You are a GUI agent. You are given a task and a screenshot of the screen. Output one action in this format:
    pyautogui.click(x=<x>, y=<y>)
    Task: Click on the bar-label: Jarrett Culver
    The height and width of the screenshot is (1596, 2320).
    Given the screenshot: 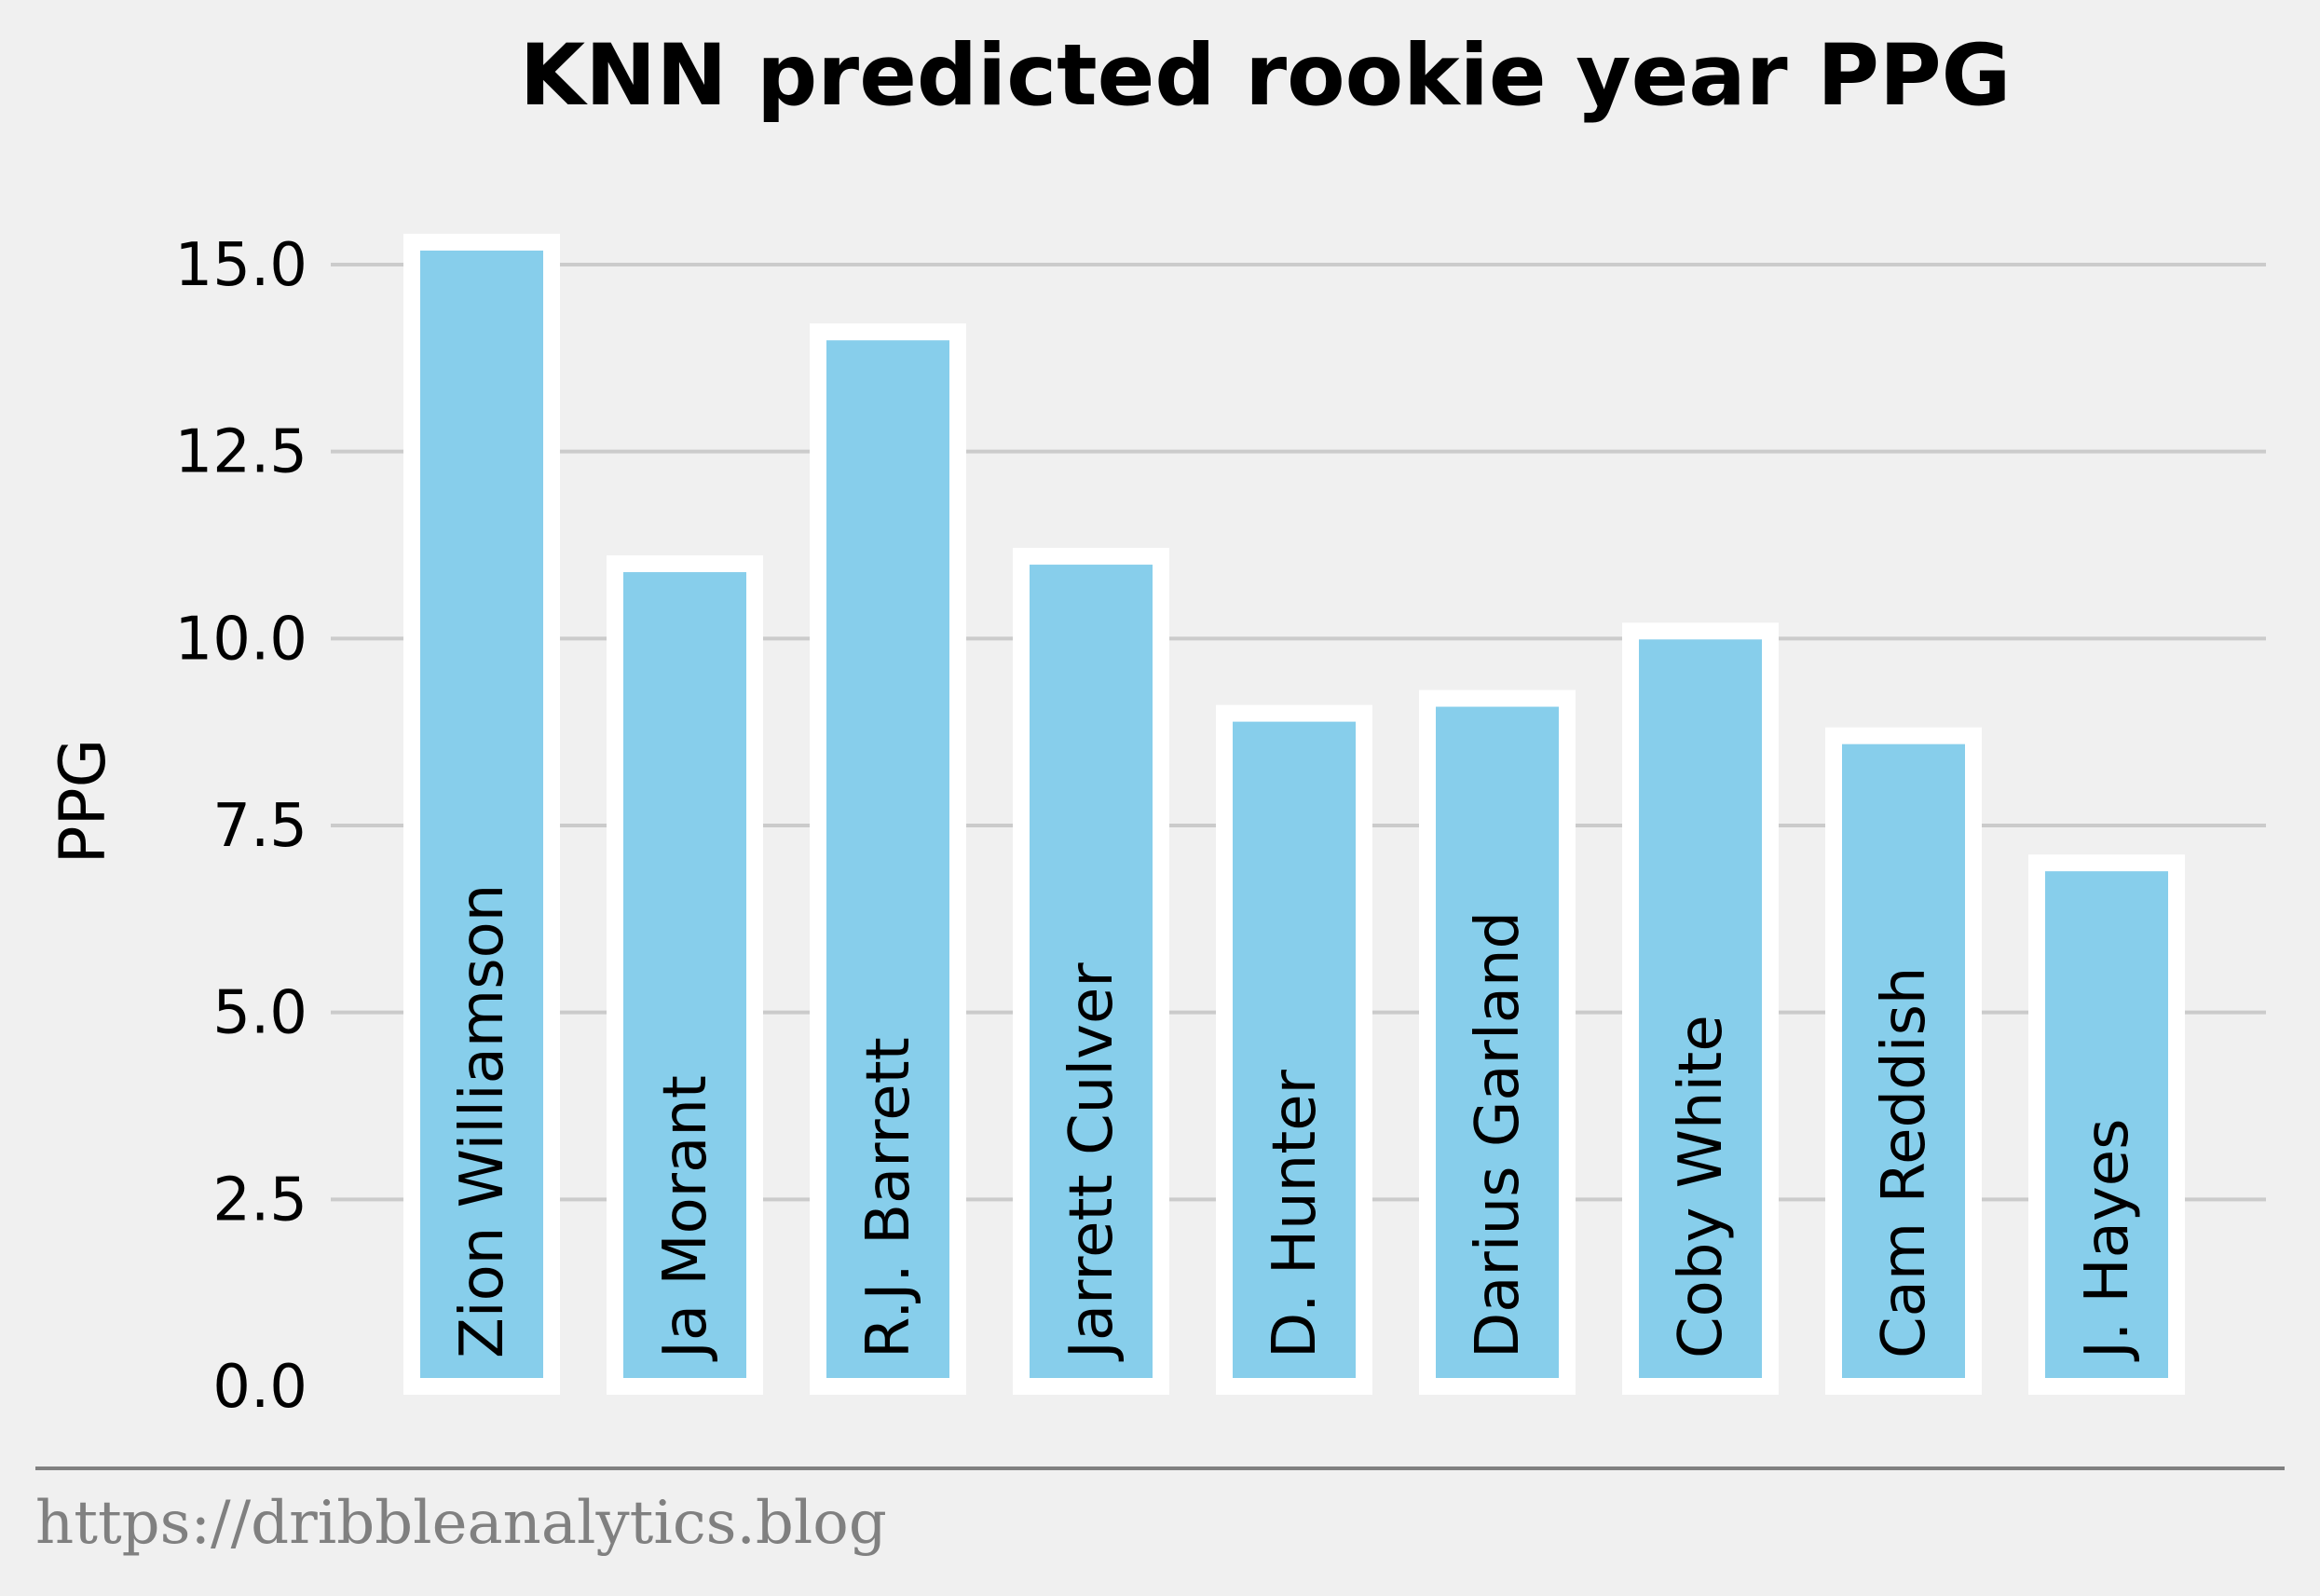 What is the action you would take?
    pyautogui.click(x=1092, y=1162)
    